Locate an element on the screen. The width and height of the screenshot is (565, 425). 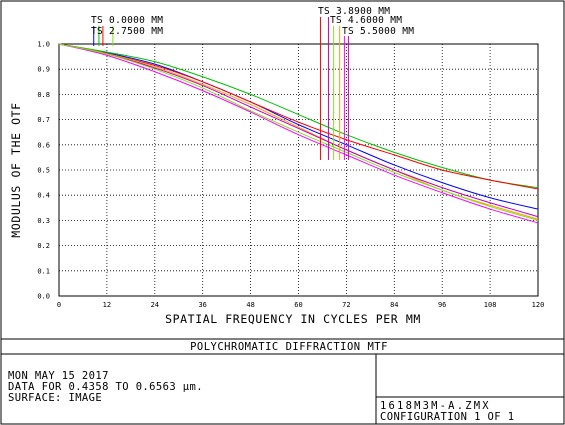
field-marker-label: TS 2.7500 MM is located at coordinates (127, 31).